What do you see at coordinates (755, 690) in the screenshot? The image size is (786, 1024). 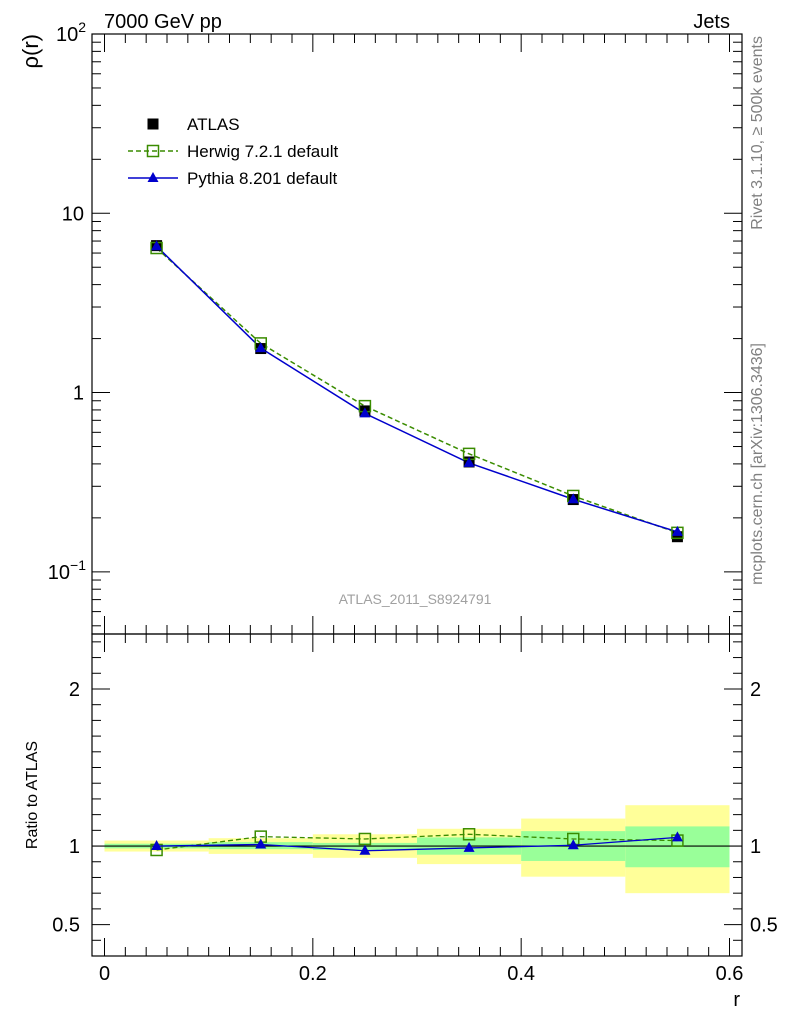 I see `ratio-y-tick-label-right: 2` at bounding box center [755, 690].